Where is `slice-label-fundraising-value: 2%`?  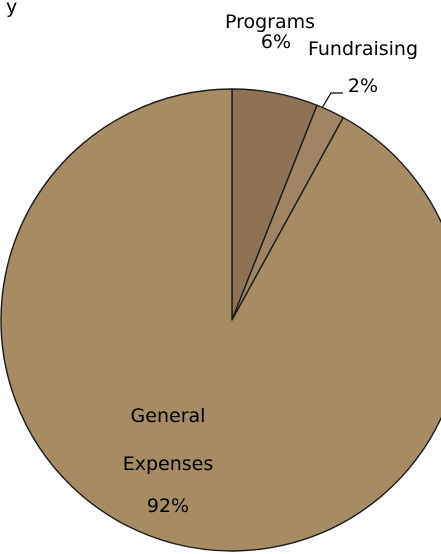
slice-label-fundraising-value: 2% is located at coordinates (363, 86).